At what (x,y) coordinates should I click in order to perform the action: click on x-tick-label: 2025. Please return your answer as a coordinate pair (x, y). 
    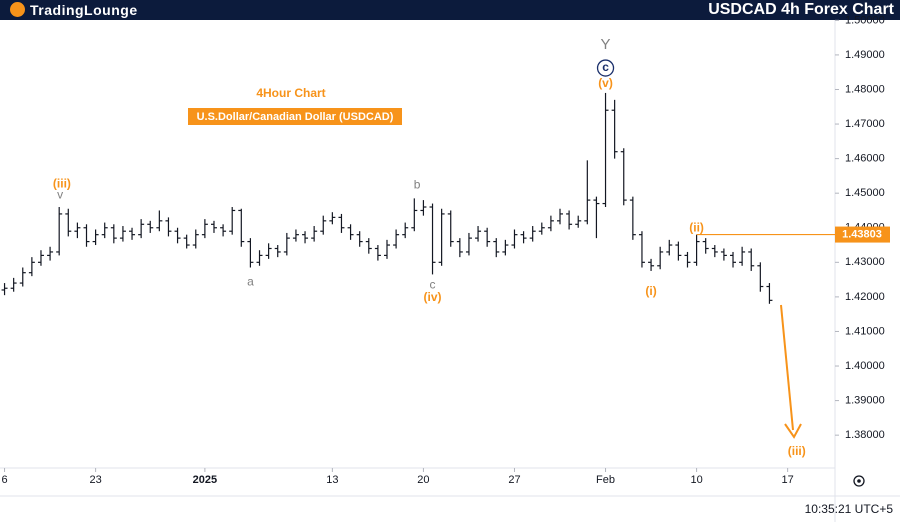
    Looking at the image, I should click on (205, 480).